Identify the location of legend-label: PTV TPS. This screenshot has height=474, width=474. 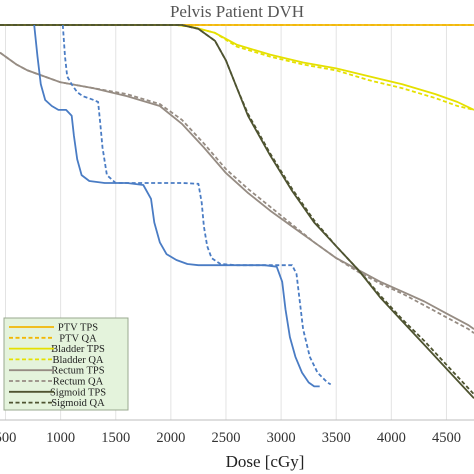
(78, 328).